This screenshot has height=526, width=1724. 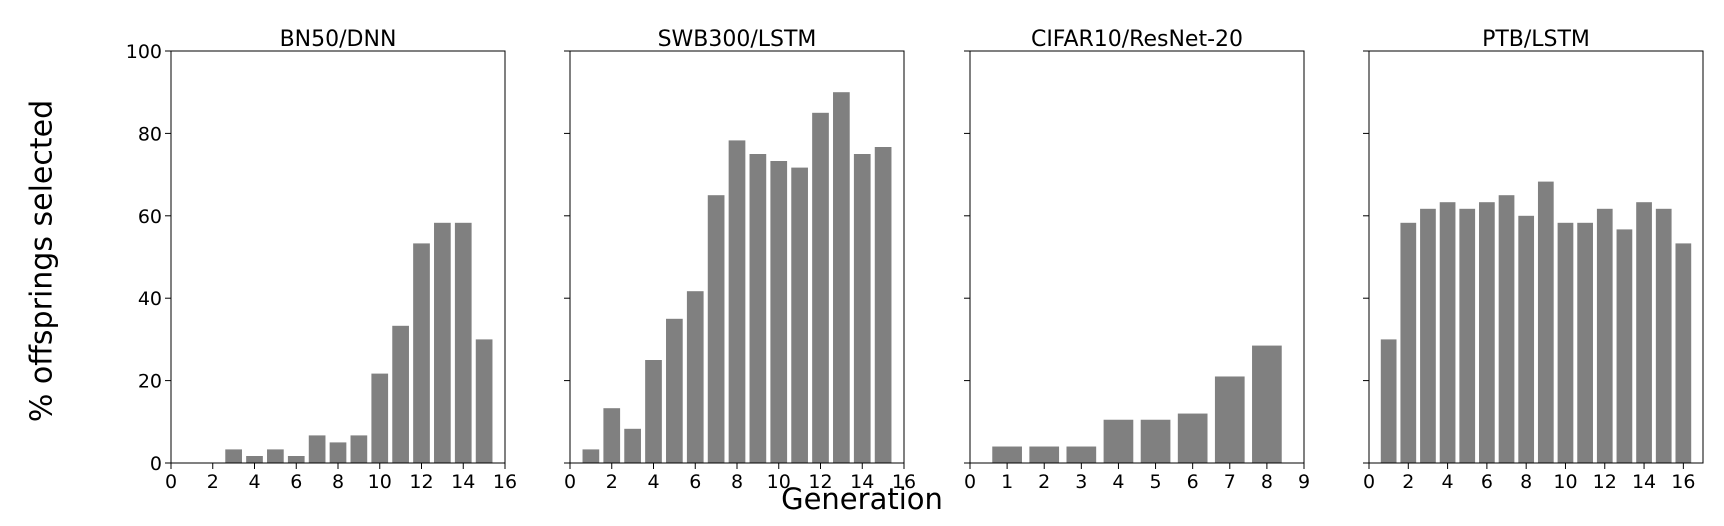 What do you see at coordinates (144, 52) in the screenshot?
I see `y-tick-label: 100` at bounding box center [144, 52].